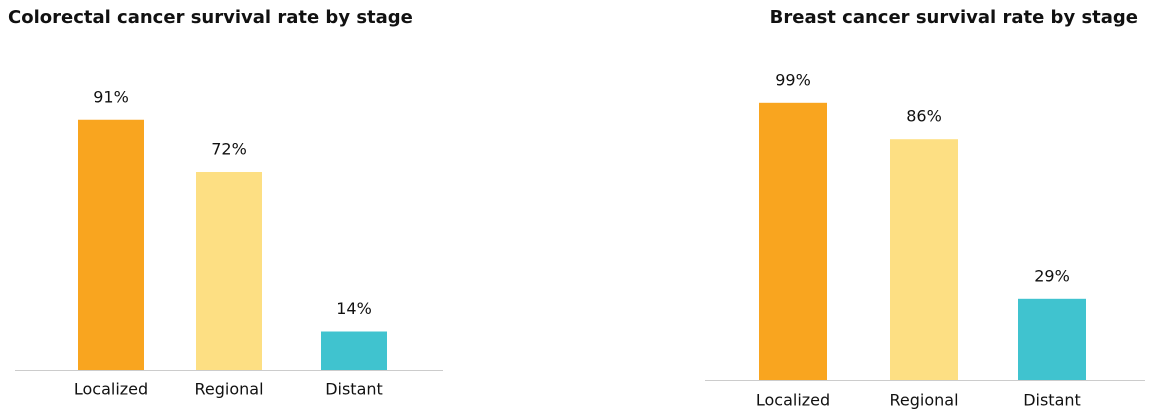  Describe the element at coordinates (354, 308) in the screenshot. I see `value-label: 14%` at that location.